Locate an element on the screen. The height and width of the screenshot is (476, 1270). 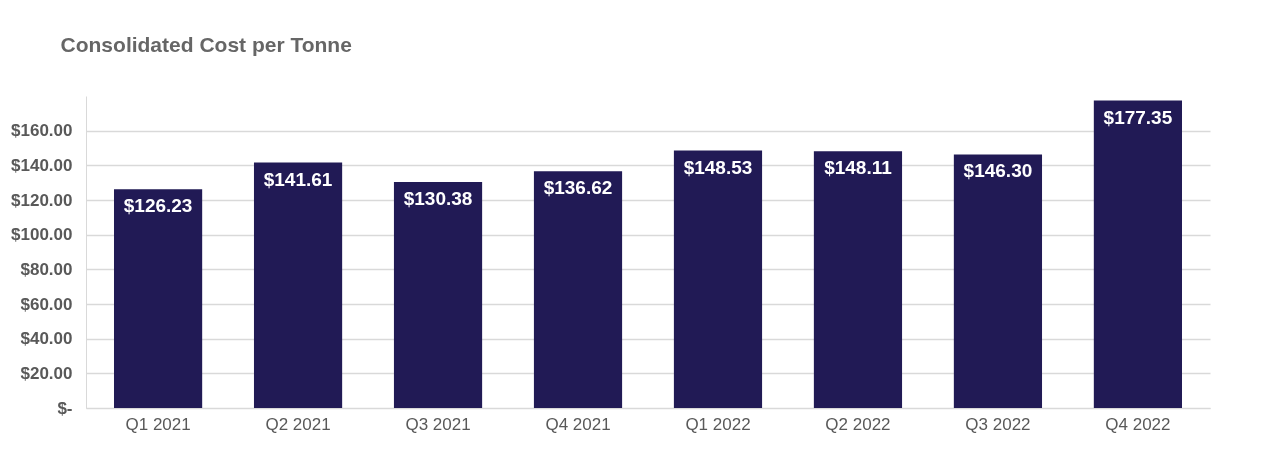
data-label: $148.53 is located at coordinates (718, 167).